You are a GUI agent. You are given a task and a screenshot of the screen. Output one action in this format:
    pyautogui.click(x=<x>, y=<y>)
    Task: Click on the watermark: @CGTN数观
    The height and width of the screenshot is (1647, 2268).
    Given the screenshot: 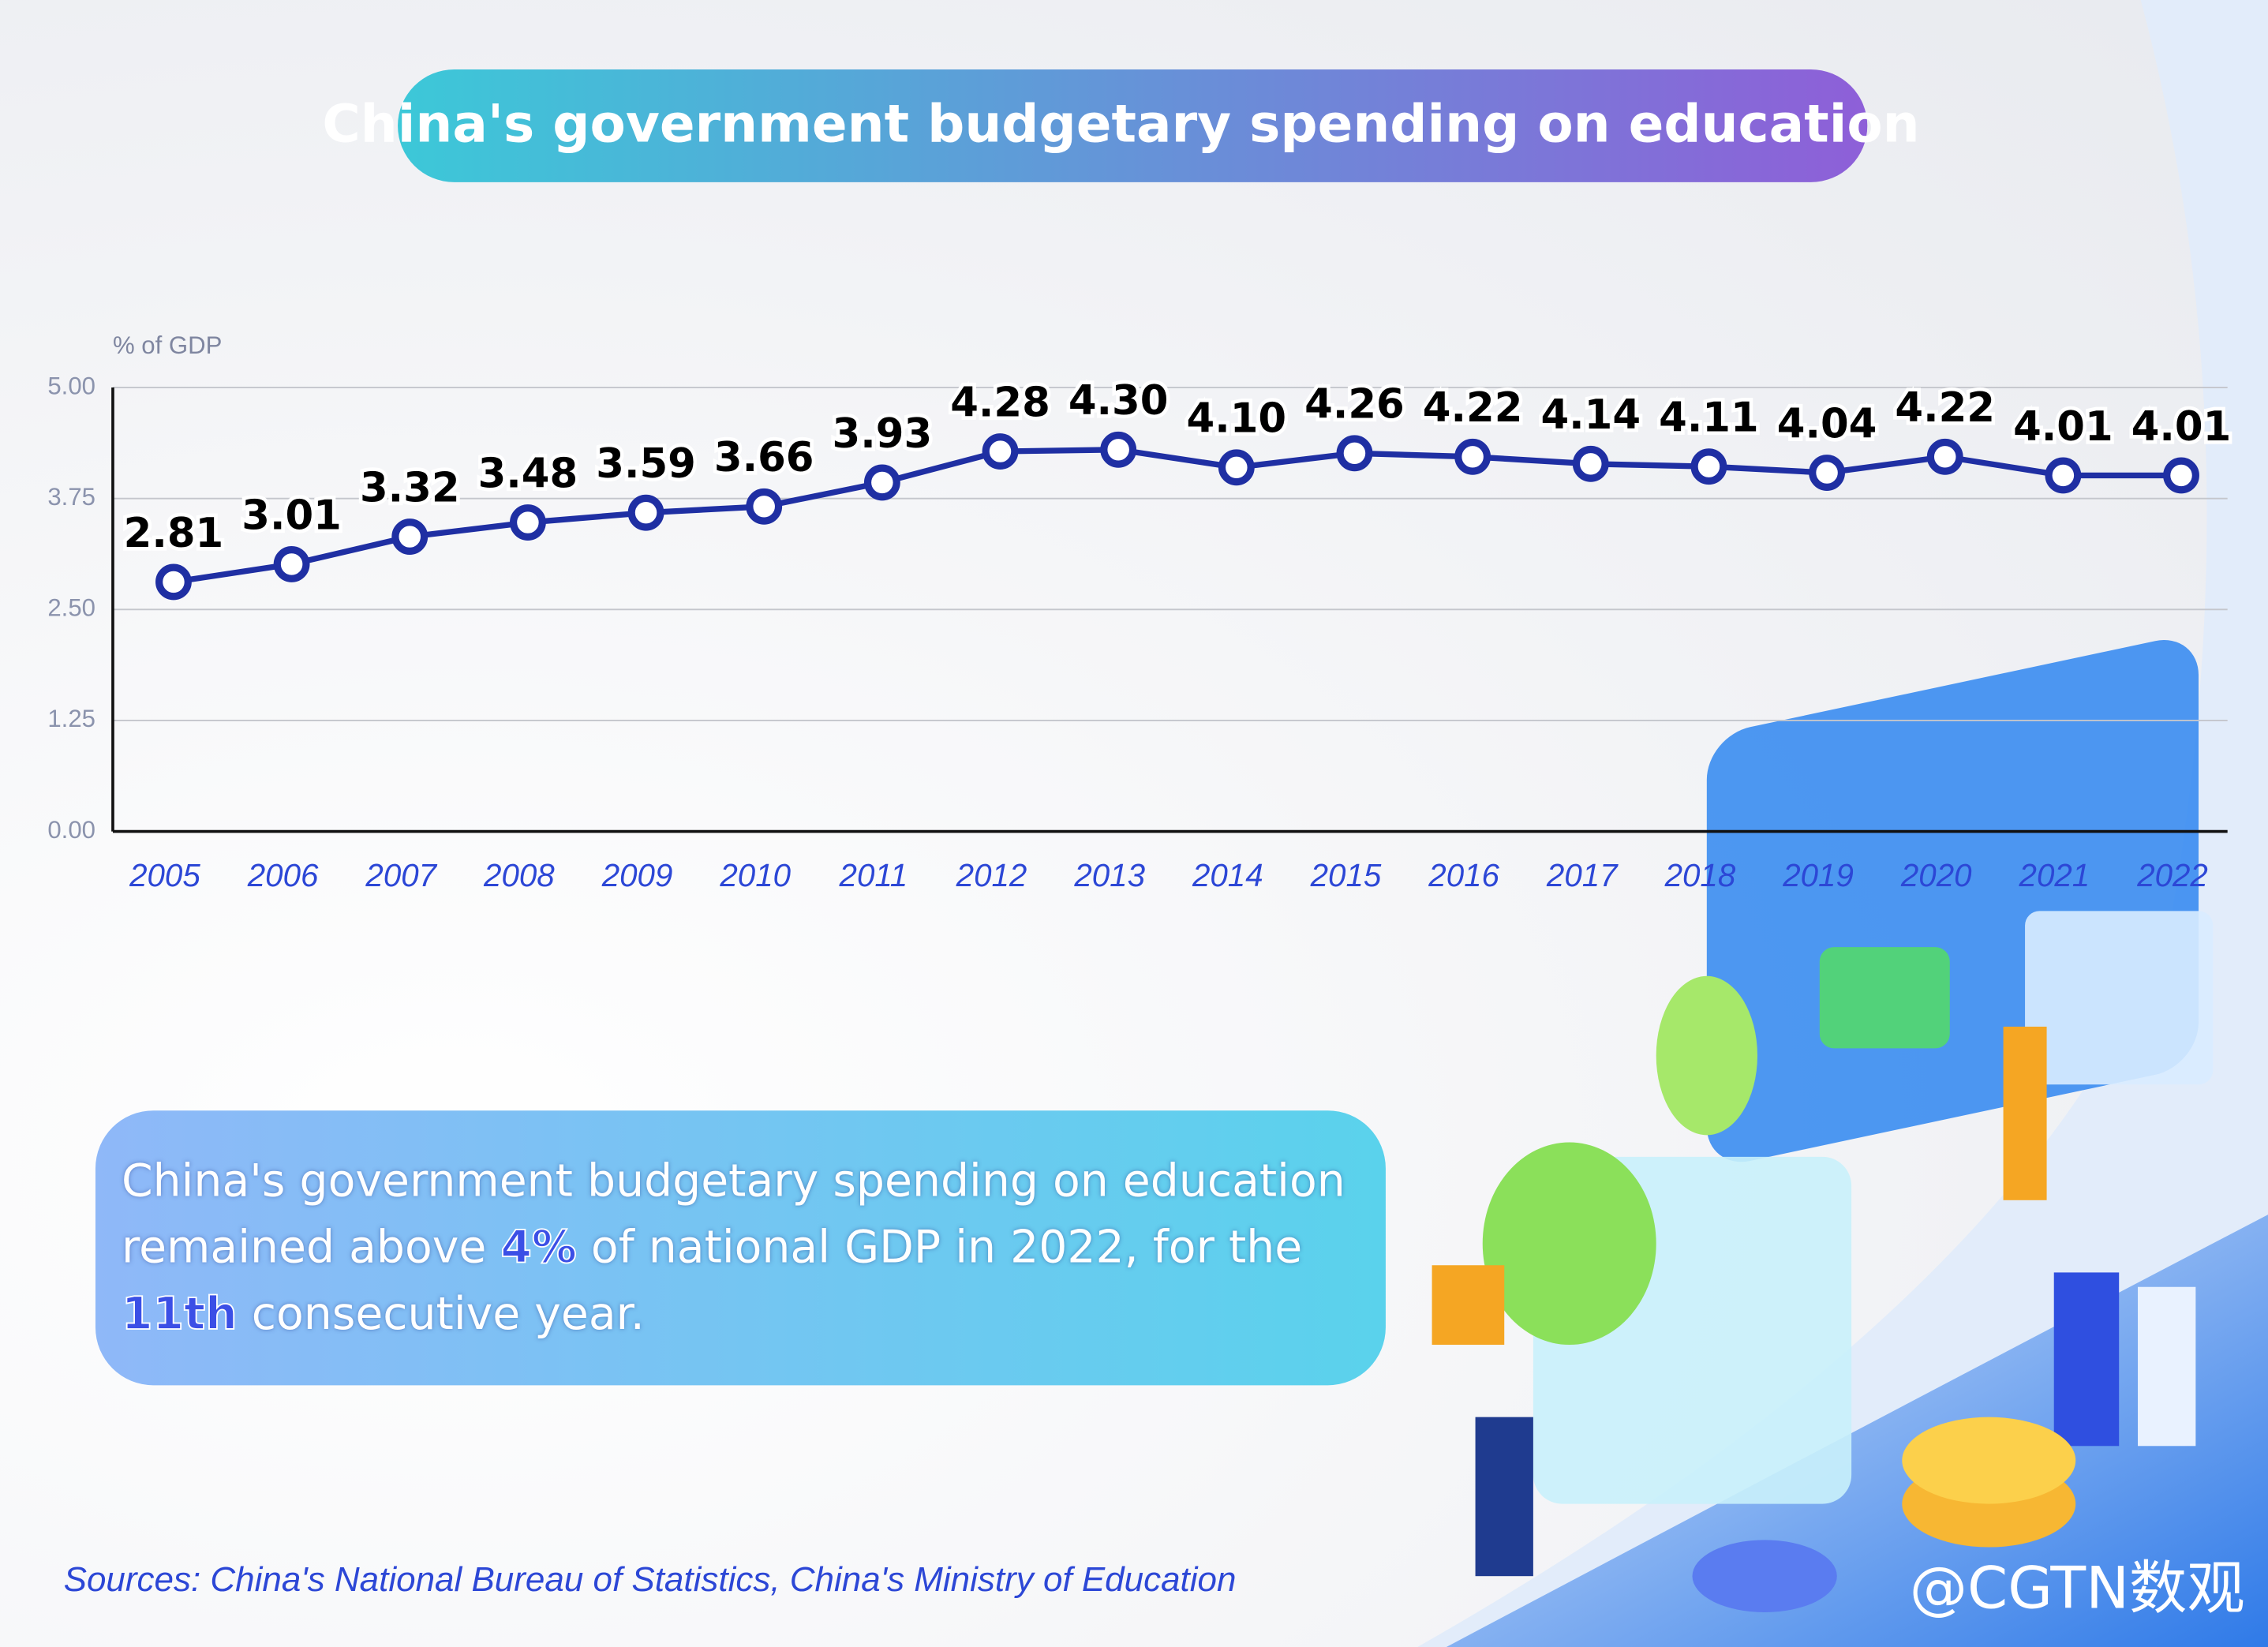 What is the action you would take?
    pyautogui.click(x=2077, y=1588)
    